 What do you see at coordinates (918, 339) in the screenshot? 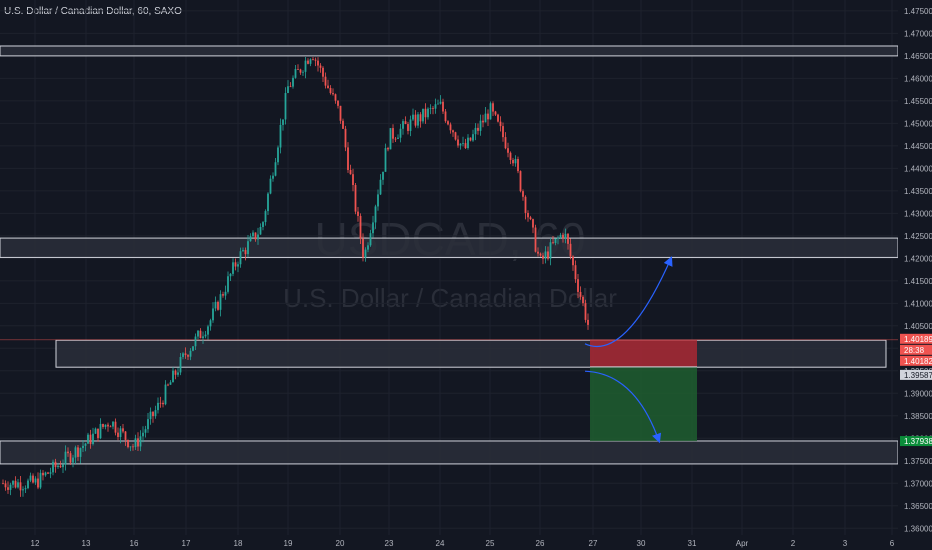
I see `price-tag: 1.40189` at bounding box center [918, 339].